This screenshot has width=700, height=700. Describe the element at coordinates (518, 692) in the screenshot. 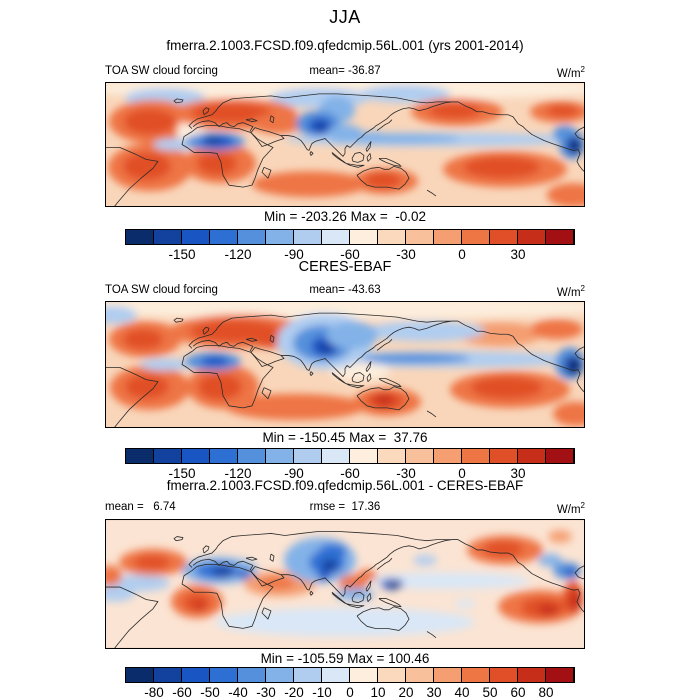

I see `colorbar-tick-label: 60` at that location.